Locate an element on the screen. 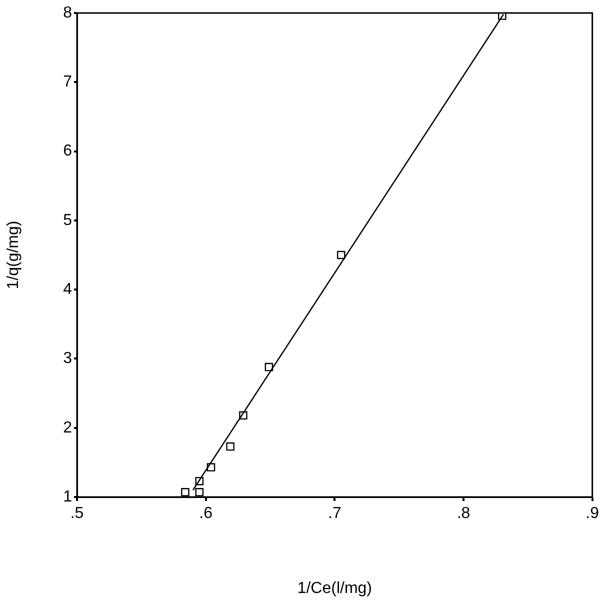 The height and width of the screenshot is (602, 602). y-tick-label: 2 is located at coordinates (67, 427).